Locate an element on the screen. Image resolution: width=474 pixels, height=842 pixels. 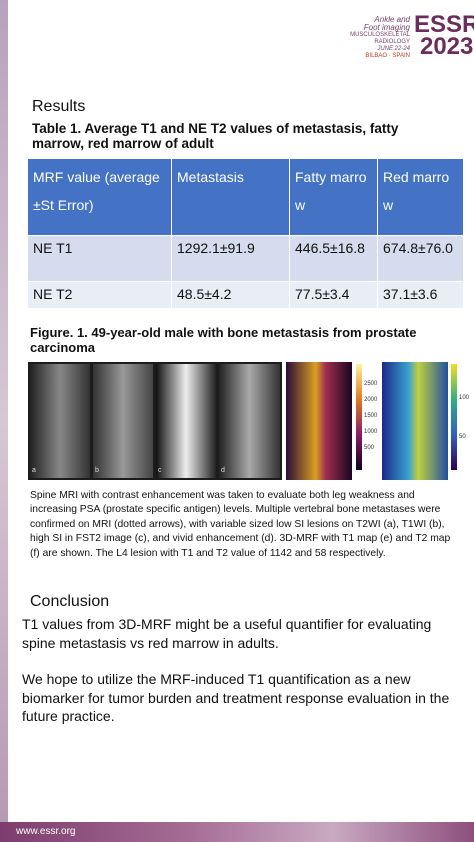
mri-panel: b is located at coordinates (123, 421).